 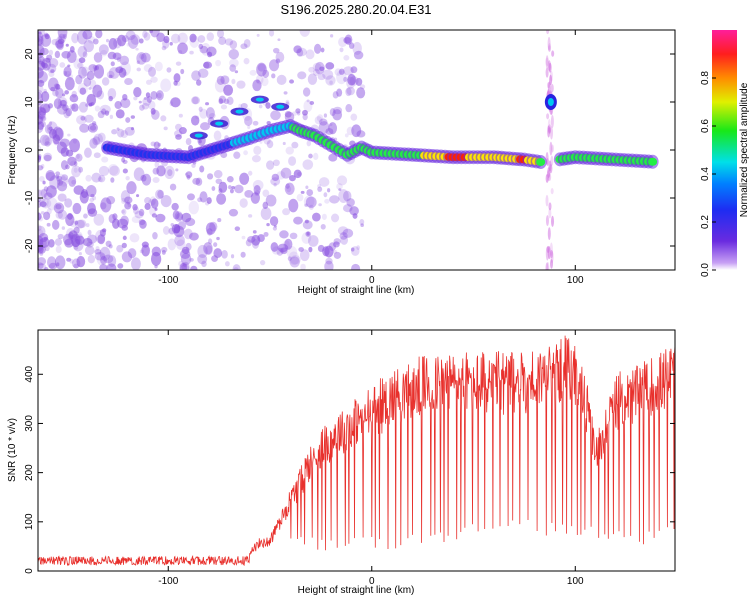 What do you see at coordinates (29, 571) in the screenshot?
I see `snr-ytick-label: 0` at bounding box center [29, 571].